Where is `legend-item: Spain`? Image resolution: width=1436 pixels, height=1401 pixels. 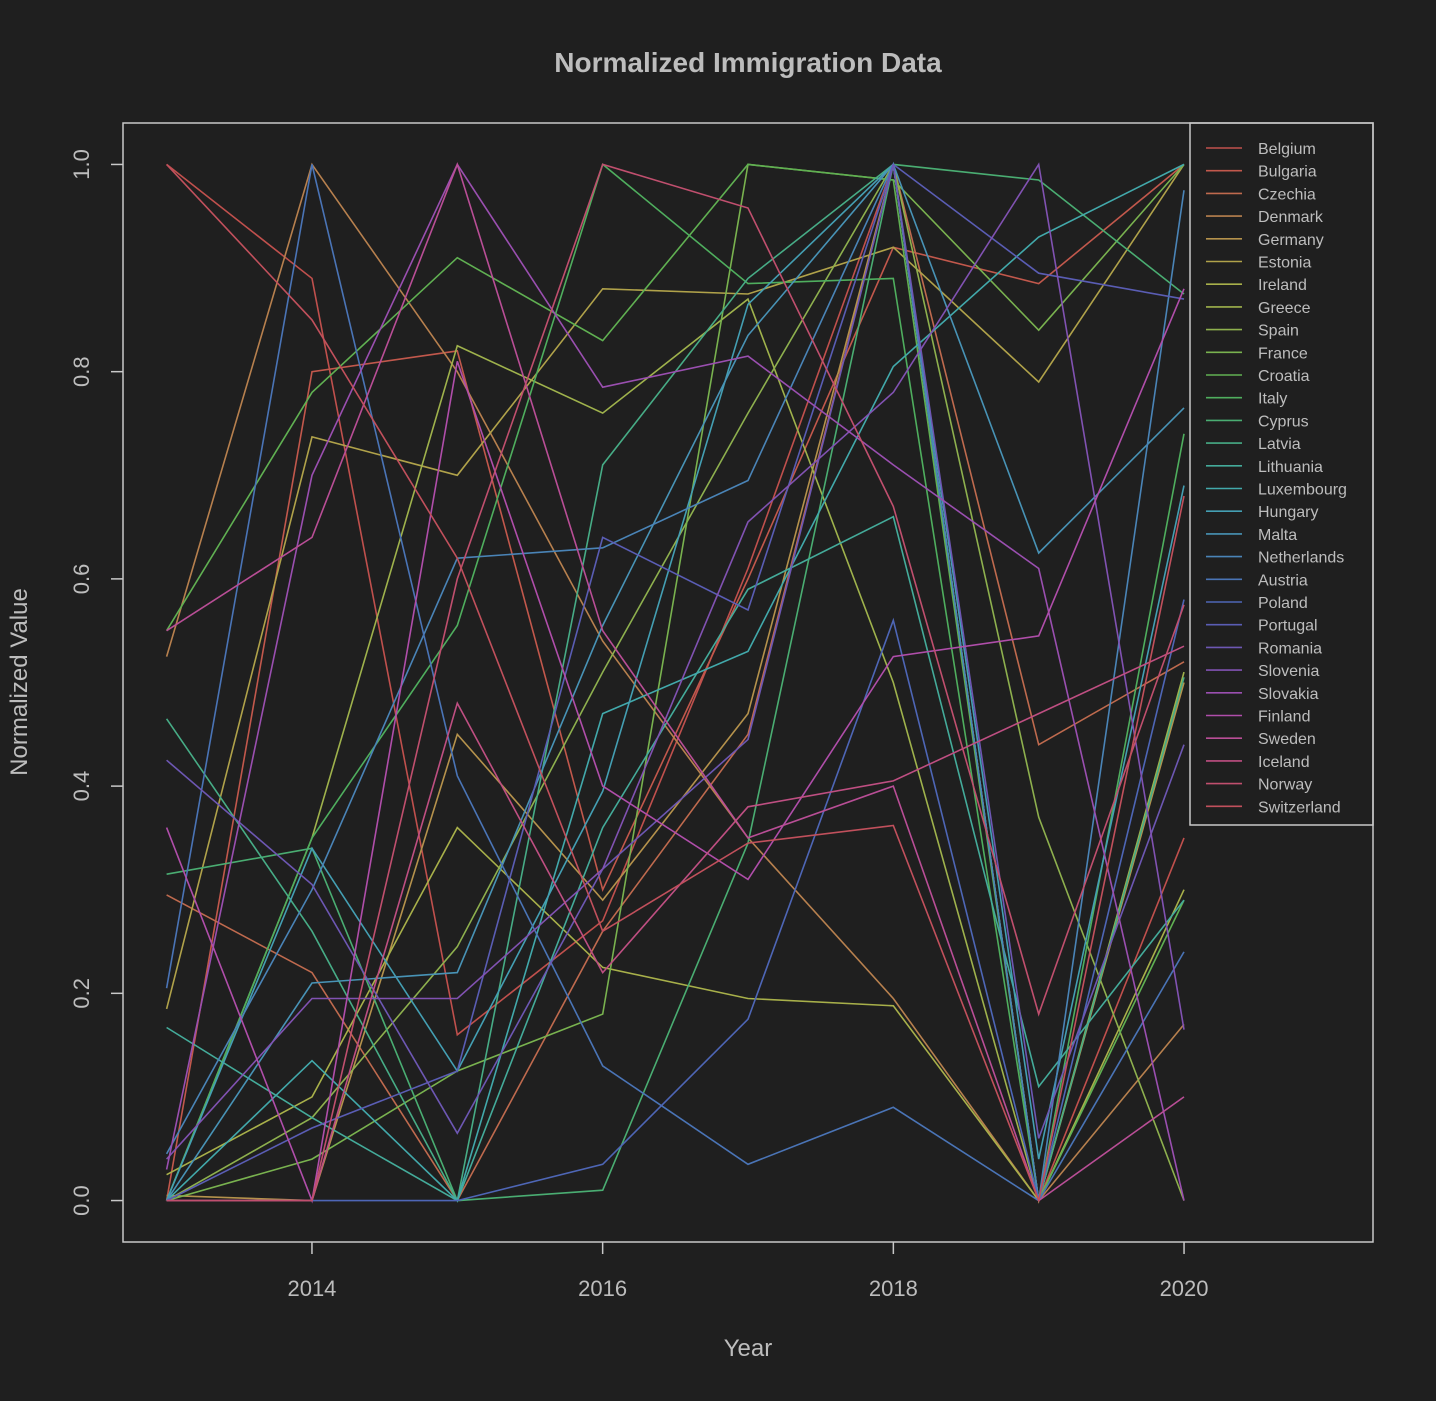
legend-item: Spain is located at coordinates (1252, 331).